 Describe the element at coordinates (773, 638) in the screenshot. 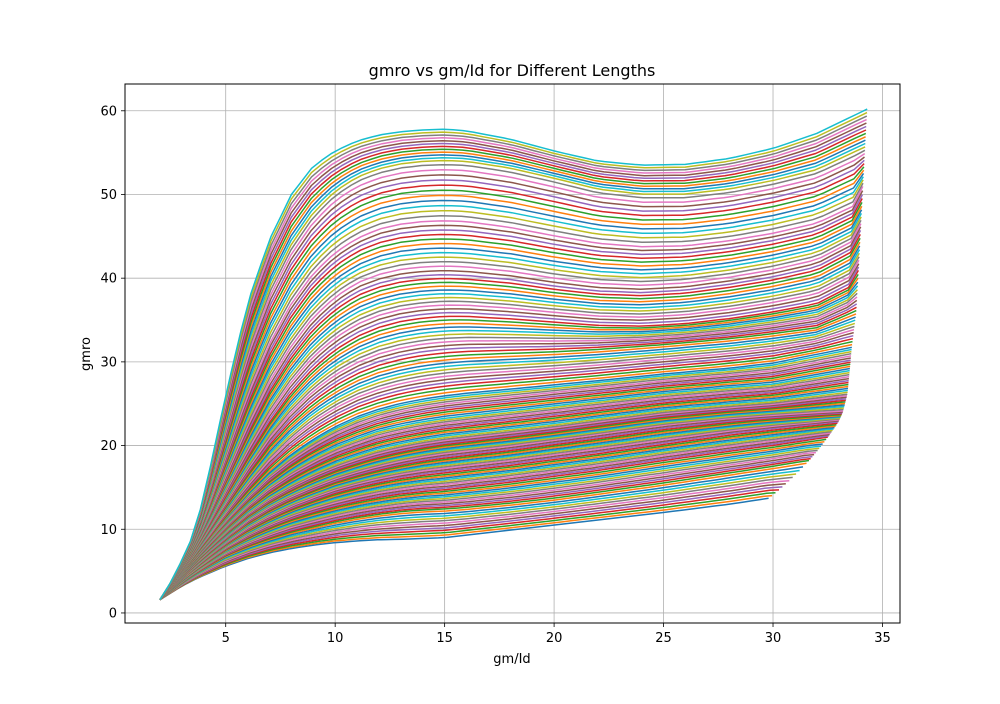

I see `x-tick-label-5: 30` at that location.